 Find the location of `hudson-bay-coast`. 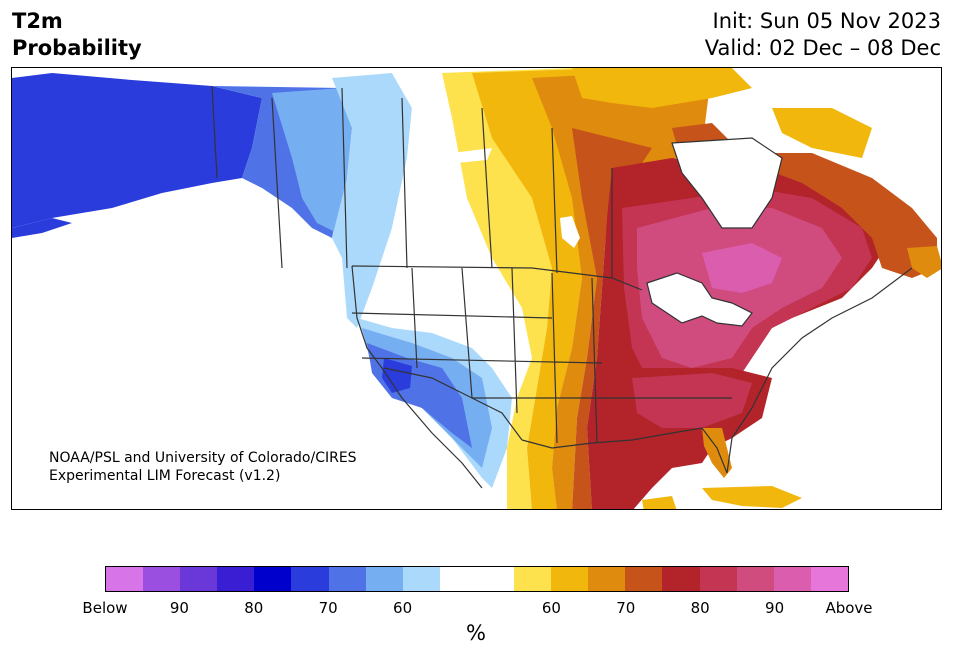

hudson-bay-coast is located at coordinates (727, 183).